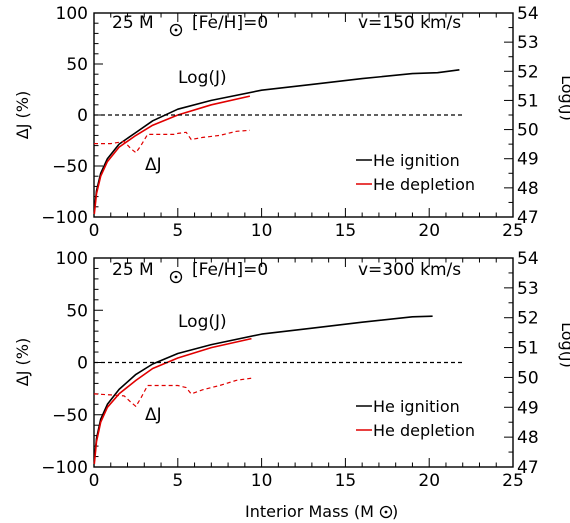  Describe the element at coordinates (395, 511) in the screenshot. I see `x-axis-title-close: )` at that location.